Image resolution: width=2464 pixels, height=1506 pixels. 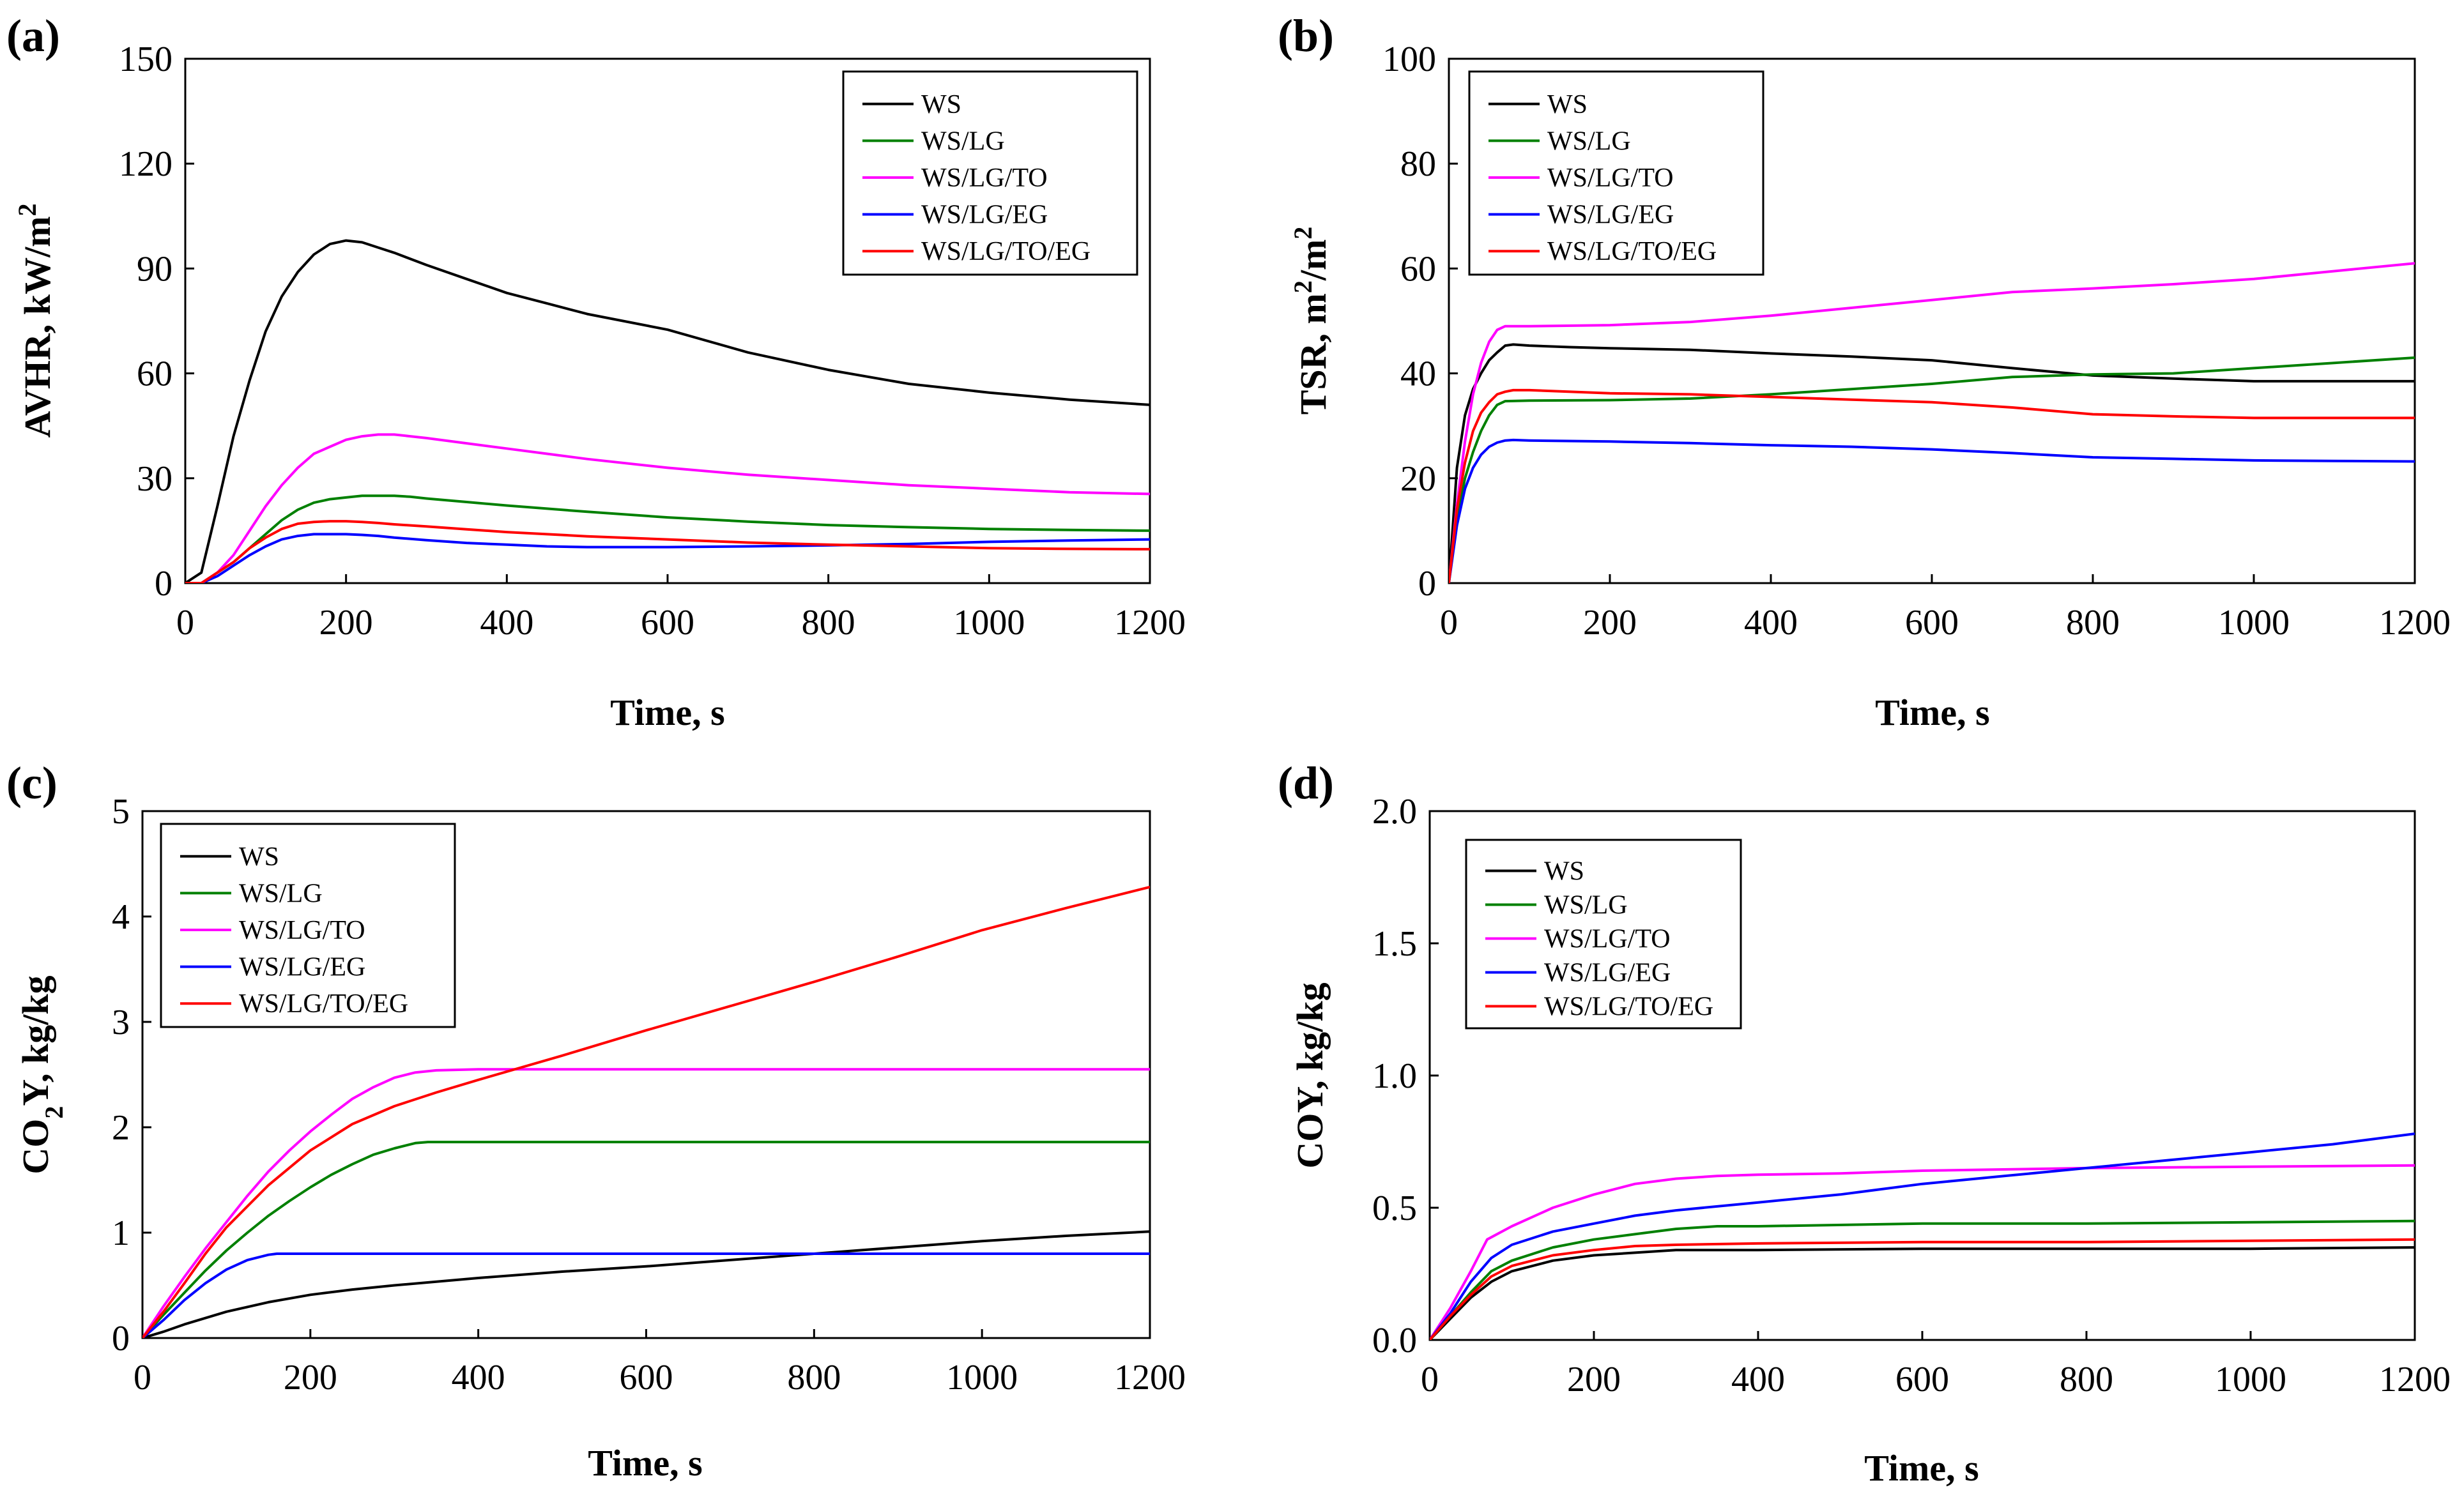 What do you see at coordinates (121, 812) in the screenshot?
I see `y-tick-label: 5` at bounding box center [121, 812].